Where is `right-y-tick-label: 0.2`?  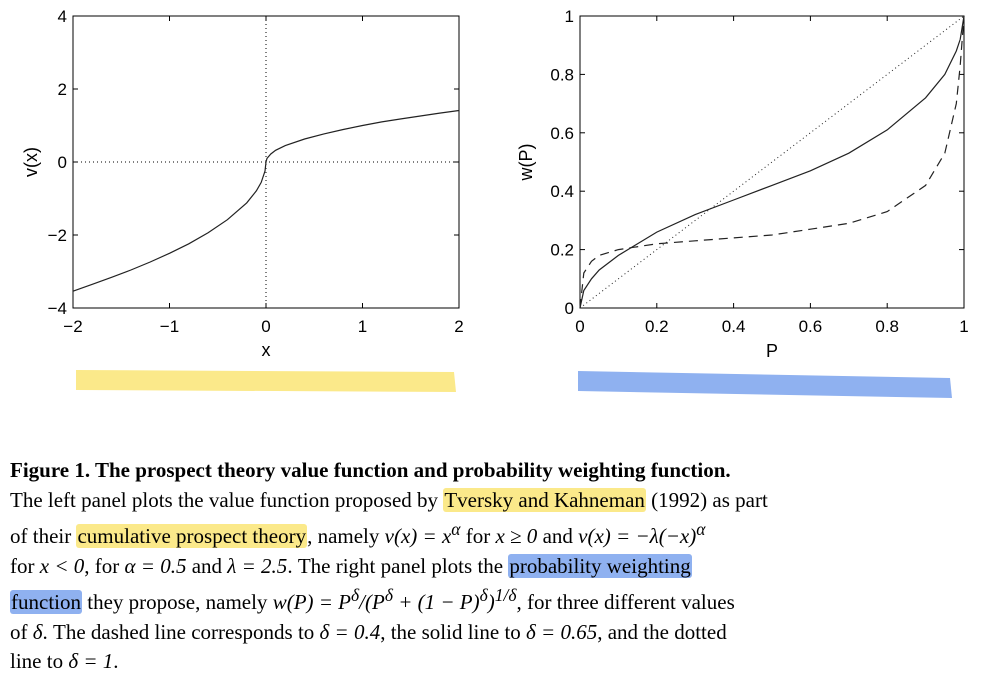
right-y-tick-label: 0.2 is located at coordinates (562, 250).